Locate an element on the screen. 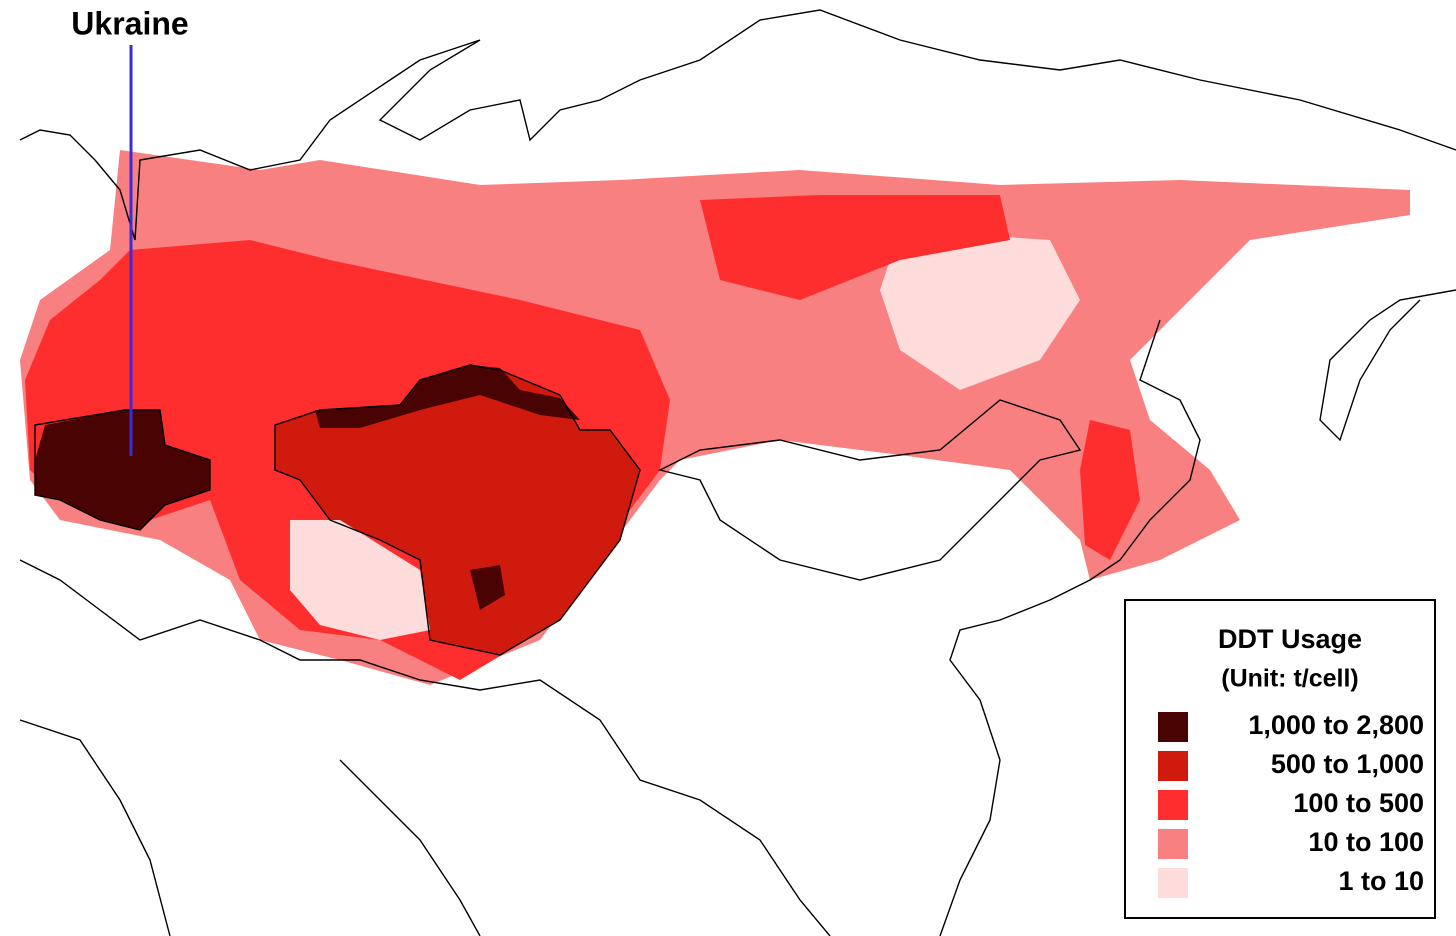 The width and height of the screenshot is (1456, 936). legend-label: 10 to 100 is located at coordinates (1366, 842).